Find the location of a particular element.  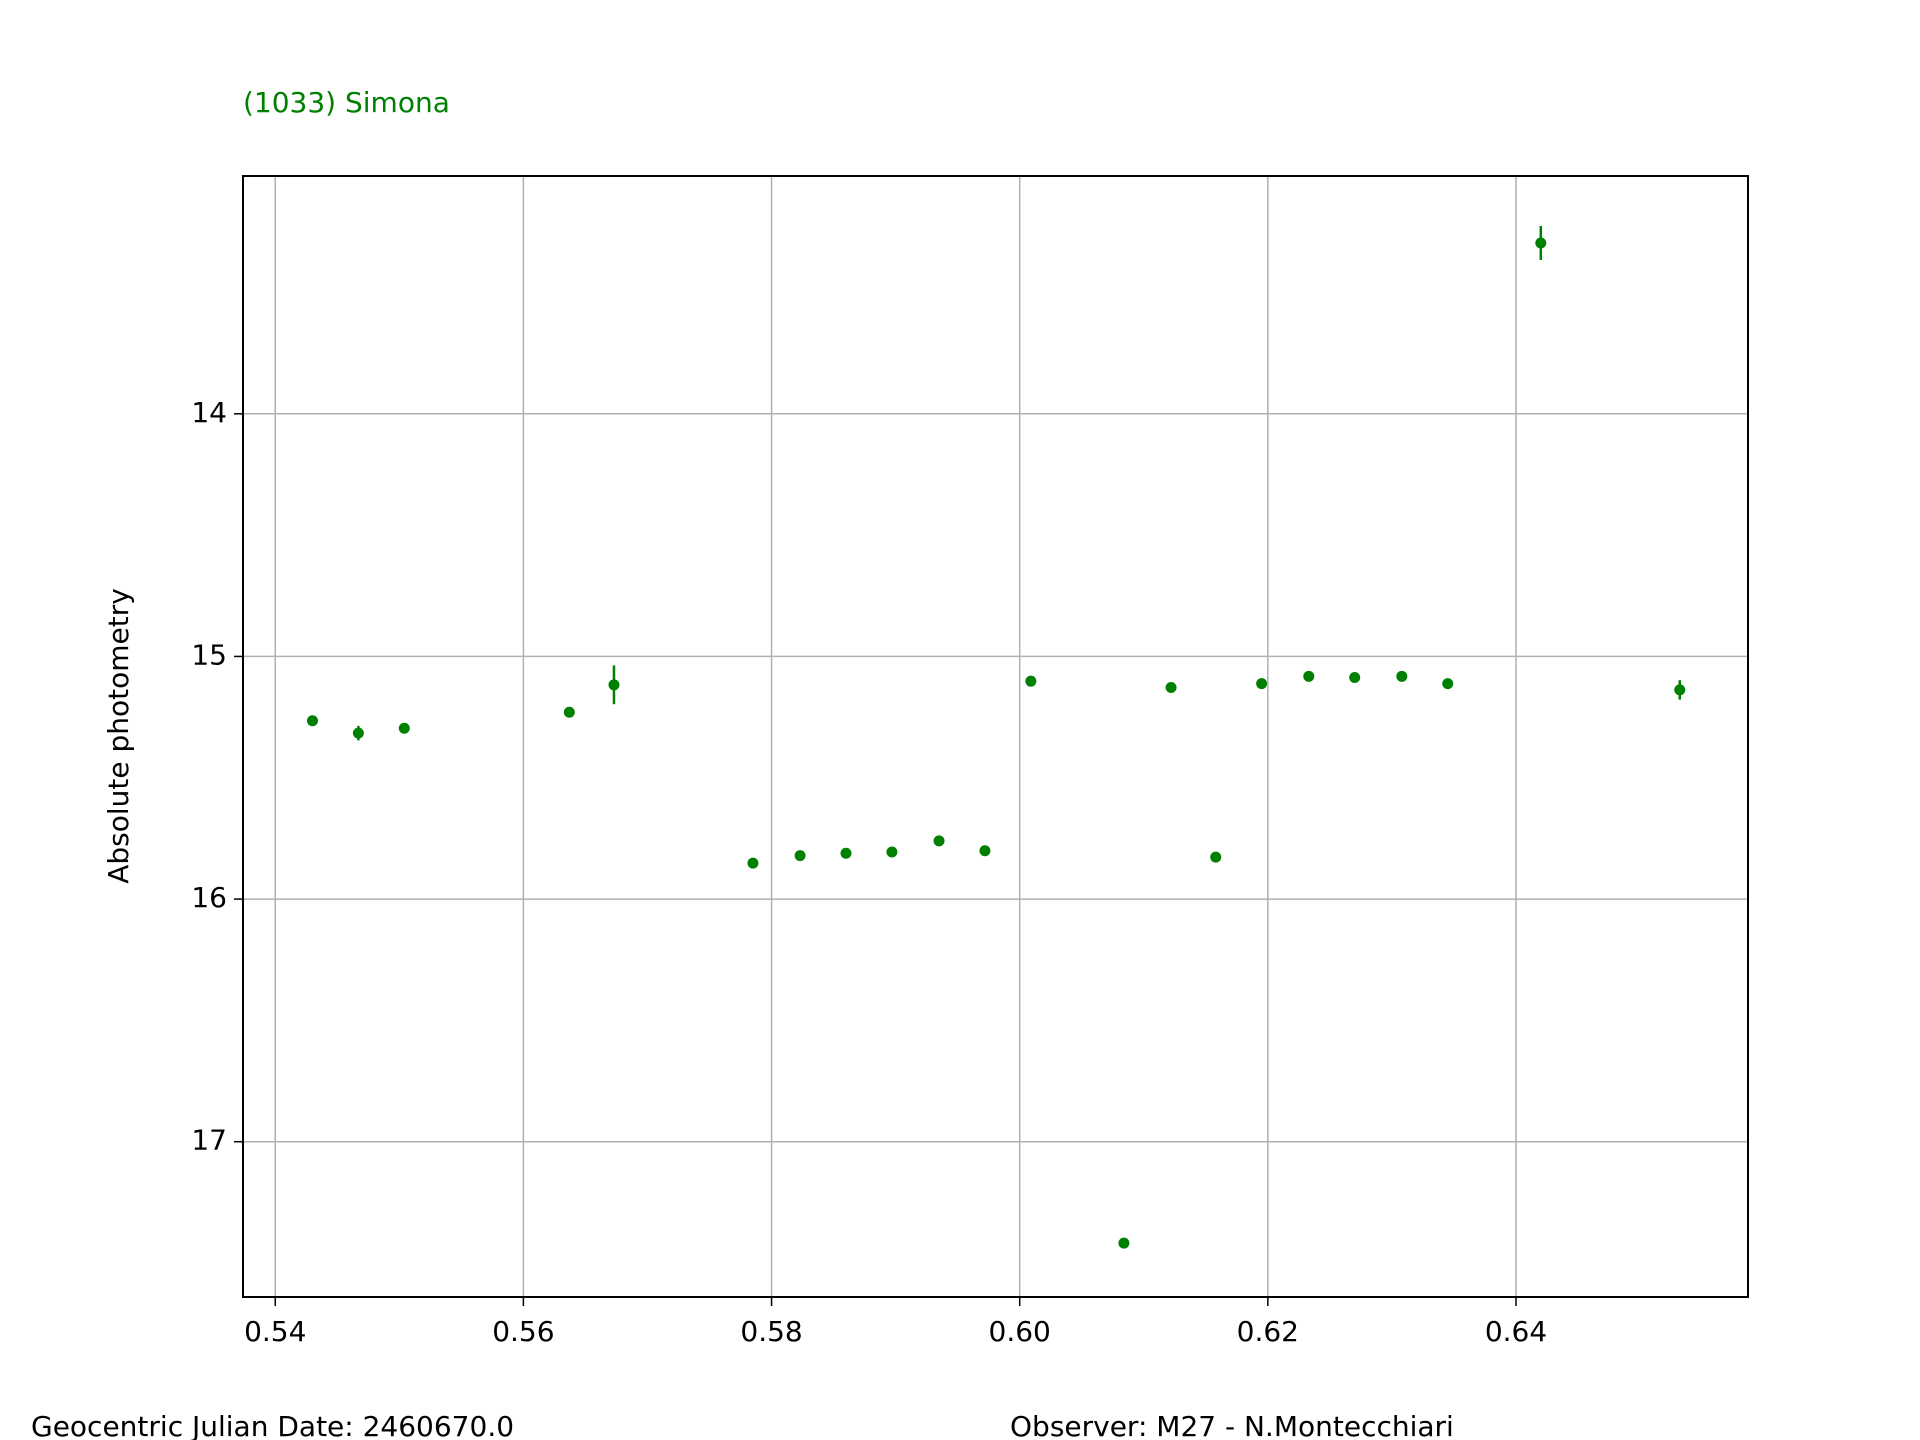

y-tick-label: 14 is located at coordinates (209, 412).